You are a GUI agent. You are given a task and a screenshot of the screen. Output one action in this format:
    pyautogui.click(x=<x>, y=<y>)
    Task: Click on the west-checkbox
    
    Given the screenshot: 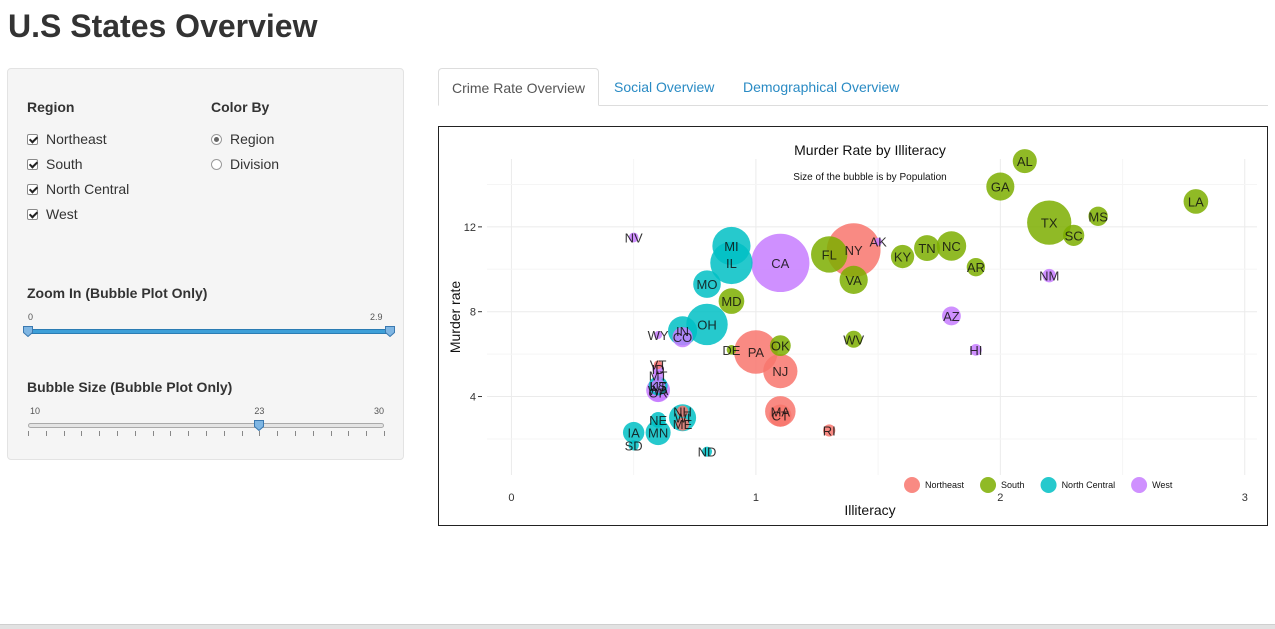 What is the action you would take?
    pyautogui.click(x=32, y=214)
    